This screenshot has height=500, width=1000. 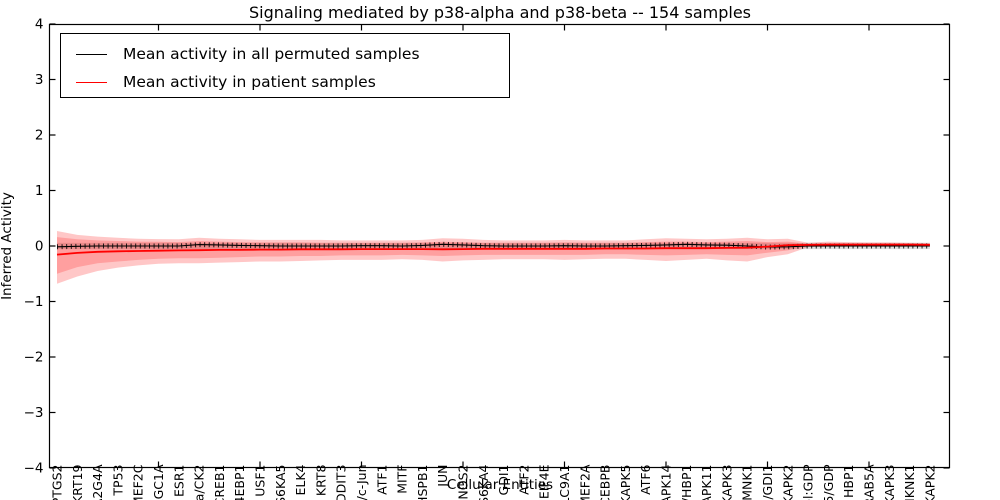 I want to click on x-tick-label: ATF6, so click(x=645, y=479).